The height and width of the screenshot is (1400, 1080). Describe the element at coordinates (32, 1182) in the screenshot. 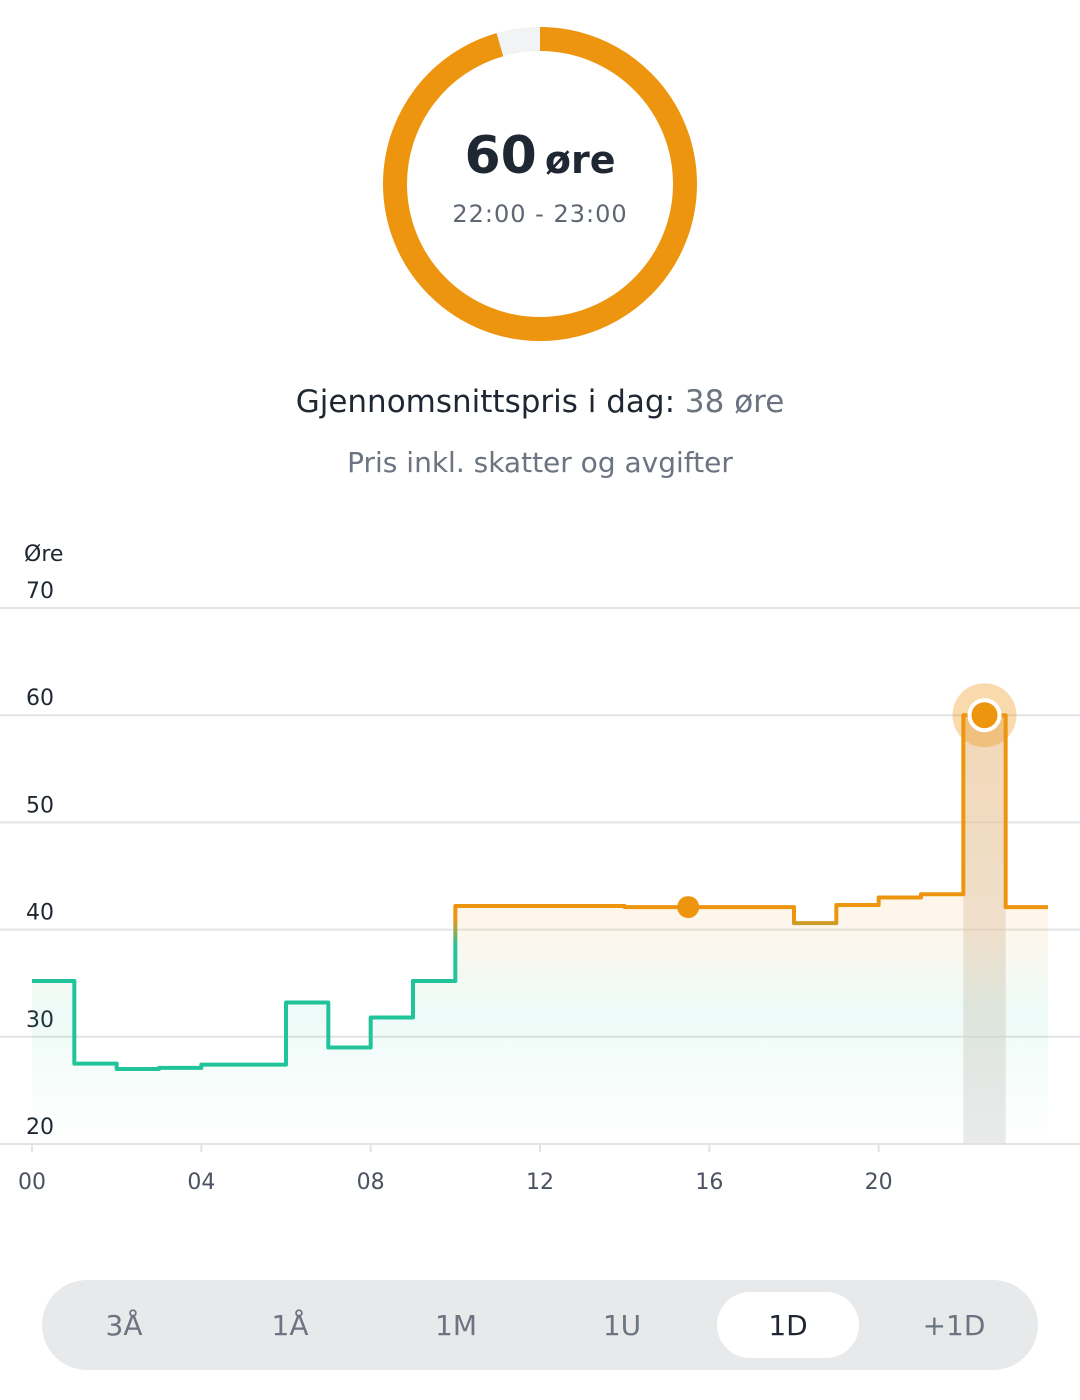

I see `x-tick-label: 00` at that location.